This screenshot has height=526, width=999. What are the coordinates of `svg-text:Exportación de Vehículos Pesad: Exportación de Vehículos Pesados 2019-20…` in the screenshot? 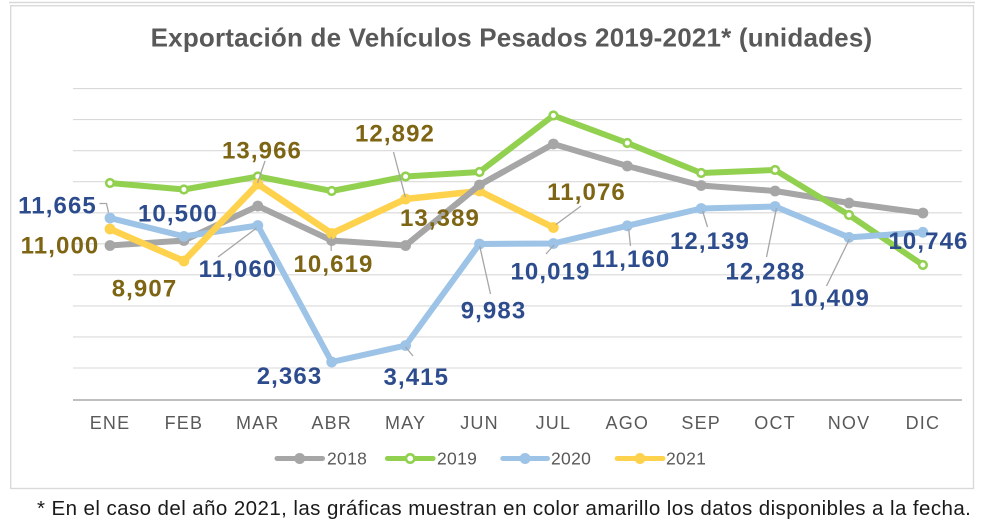 It's located at (512, 38).